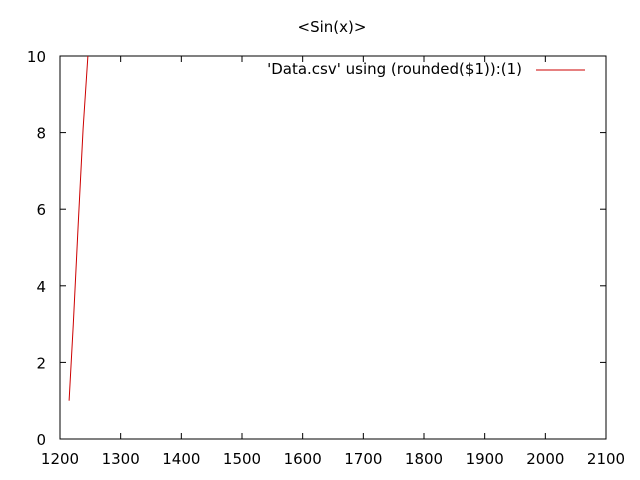  What do you see at coordinates (36, 57) in the screenshot?
I see `y-tick-label: 10` at bounding box center [36, 57].